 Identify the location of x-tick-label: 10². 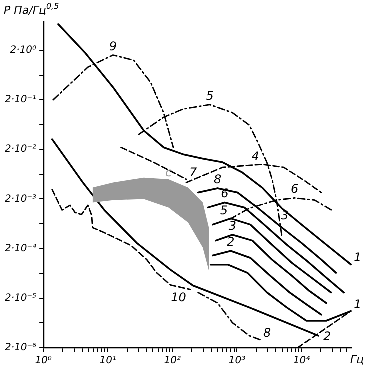
(173, 361).